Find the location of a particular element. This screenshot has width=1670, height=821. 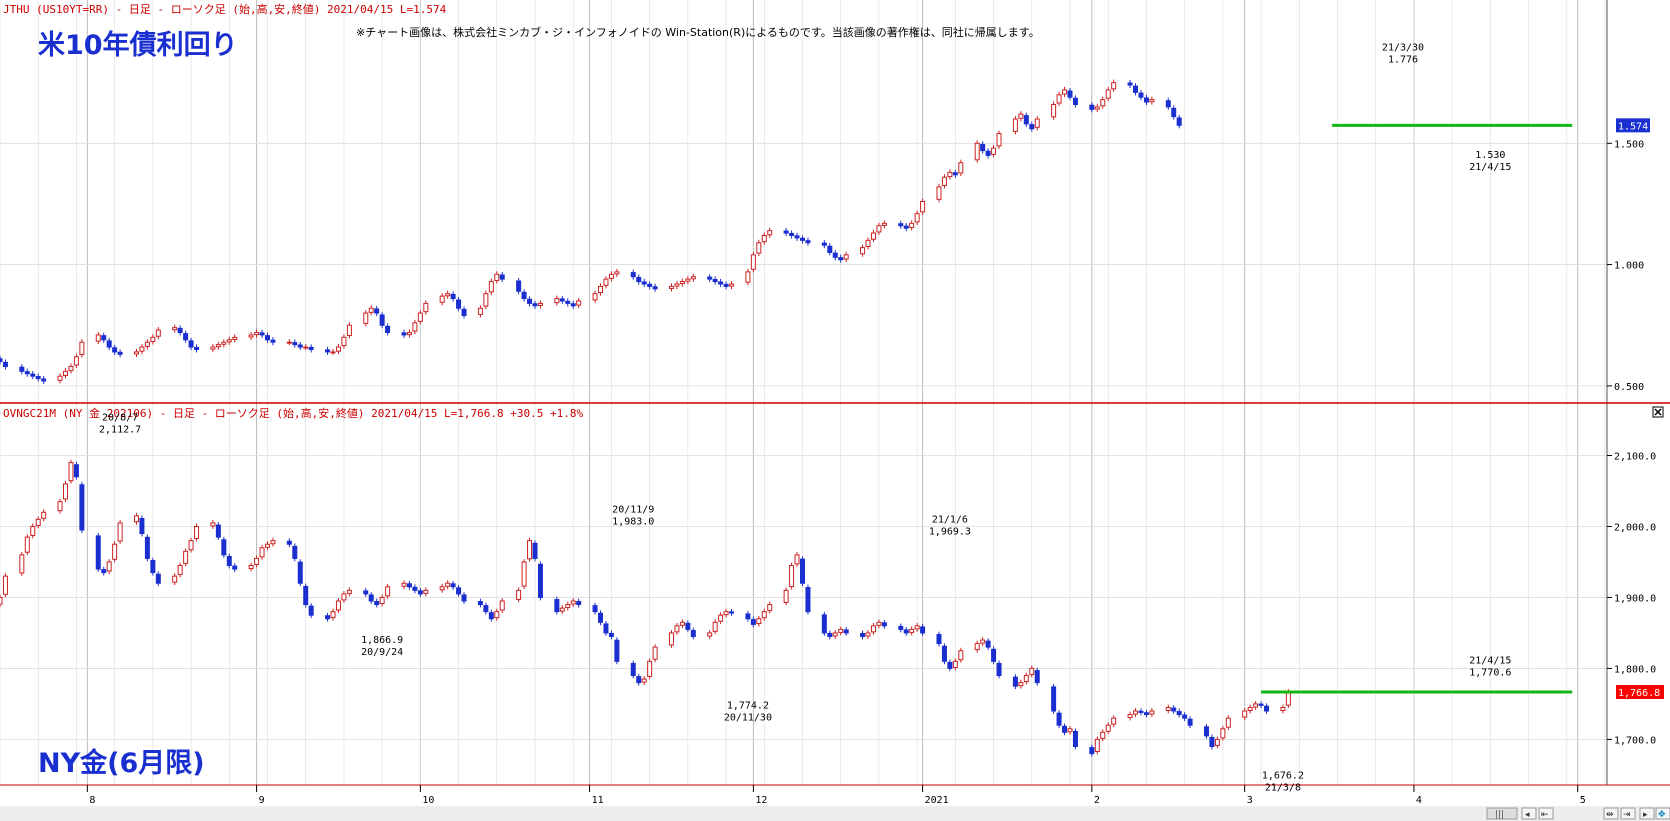

annotation-value: 1,969.3 is located at coordinates (950, 531).